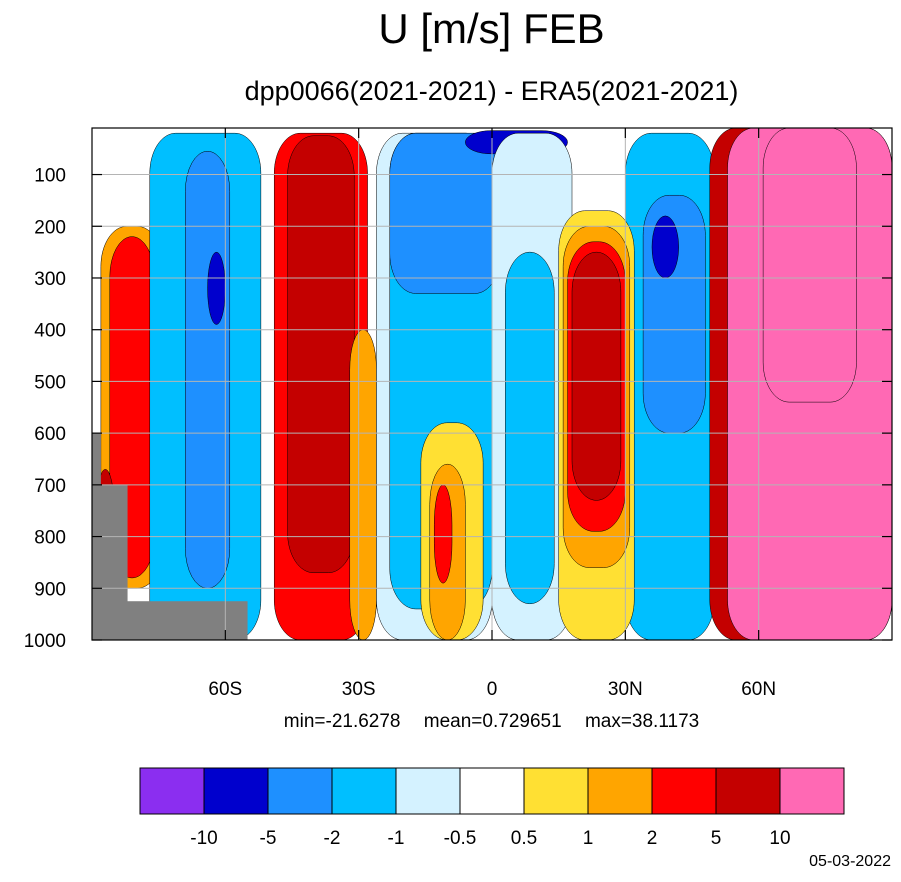 The height and width of the screenshot is (882, 901). What do you see at coordinates (50, 279) in the screenshot?
I see `y-tick-label: 300` at bounding box center [50, 279].